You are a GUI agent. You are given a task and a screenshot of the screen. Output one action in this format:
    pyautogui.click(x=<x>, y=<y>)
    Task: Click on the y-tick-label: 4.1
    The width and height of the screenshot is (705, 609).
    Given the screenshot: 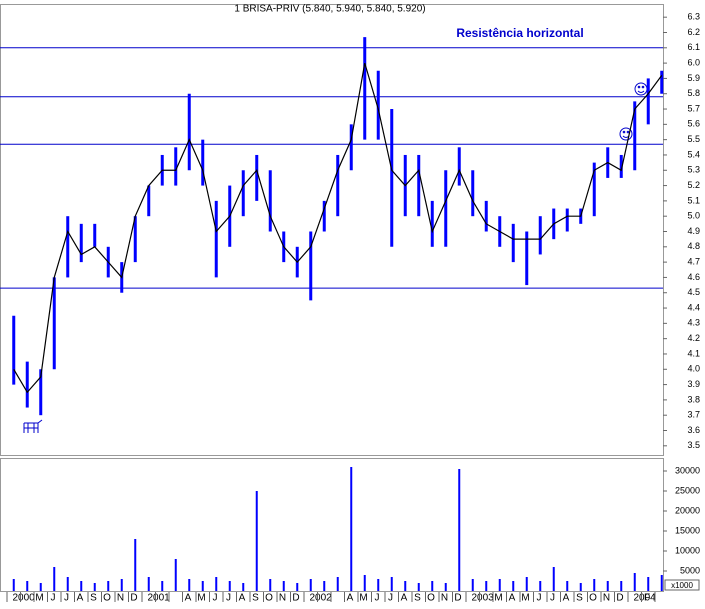 What is the action you would take?
    pyautogui.click(x=693, y=353)
    